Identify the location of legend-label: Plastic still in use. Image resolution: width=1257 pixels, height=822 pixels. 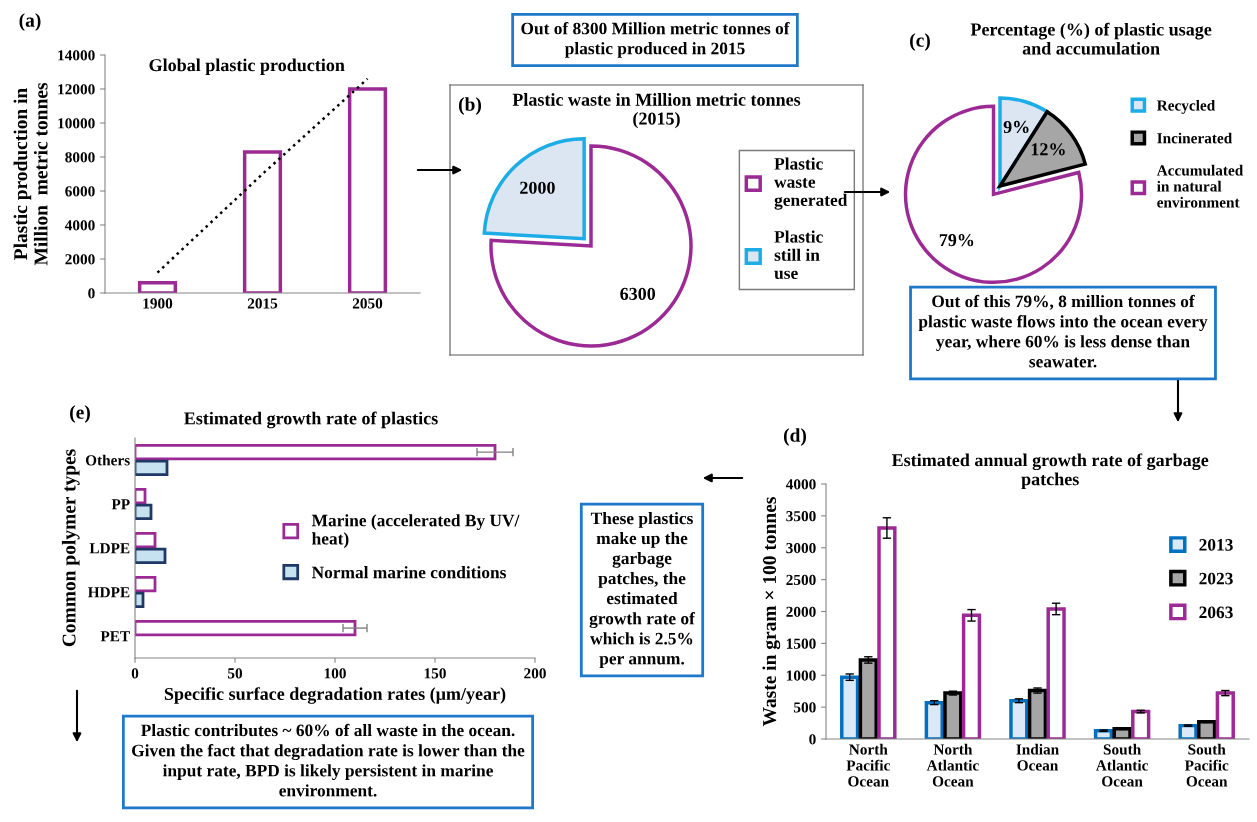
(798, 255).